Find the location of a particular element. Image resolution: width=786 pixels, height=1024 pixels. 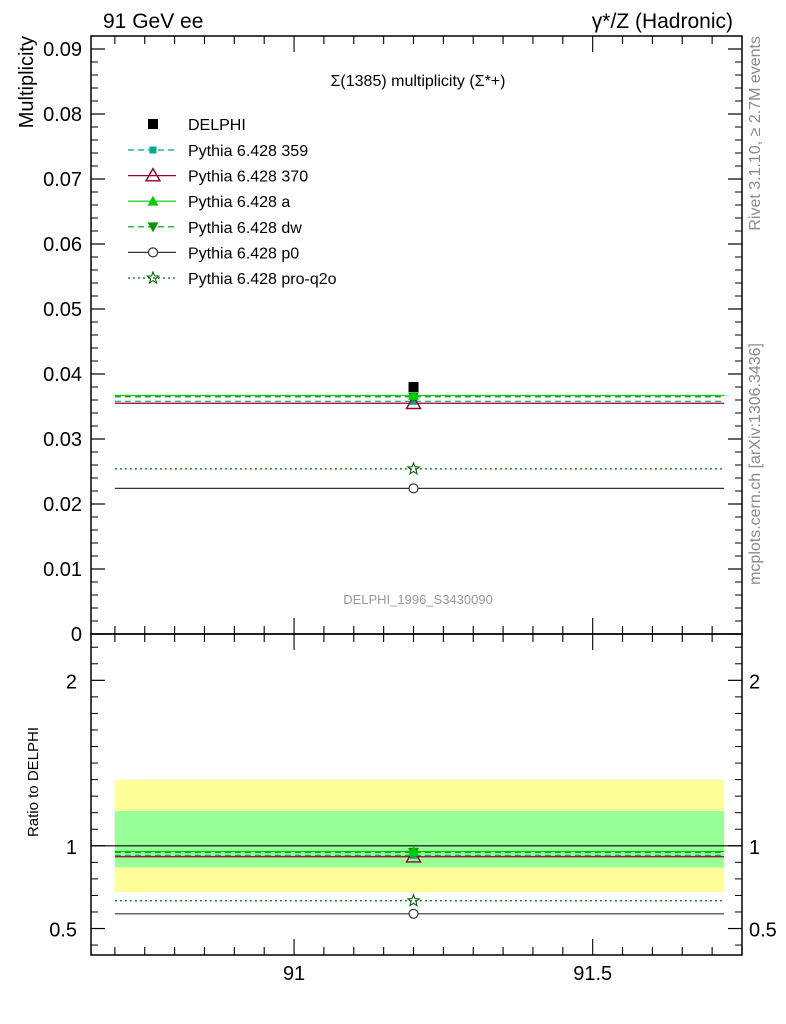

data-point-delphi is located at coordinates (413, 387).